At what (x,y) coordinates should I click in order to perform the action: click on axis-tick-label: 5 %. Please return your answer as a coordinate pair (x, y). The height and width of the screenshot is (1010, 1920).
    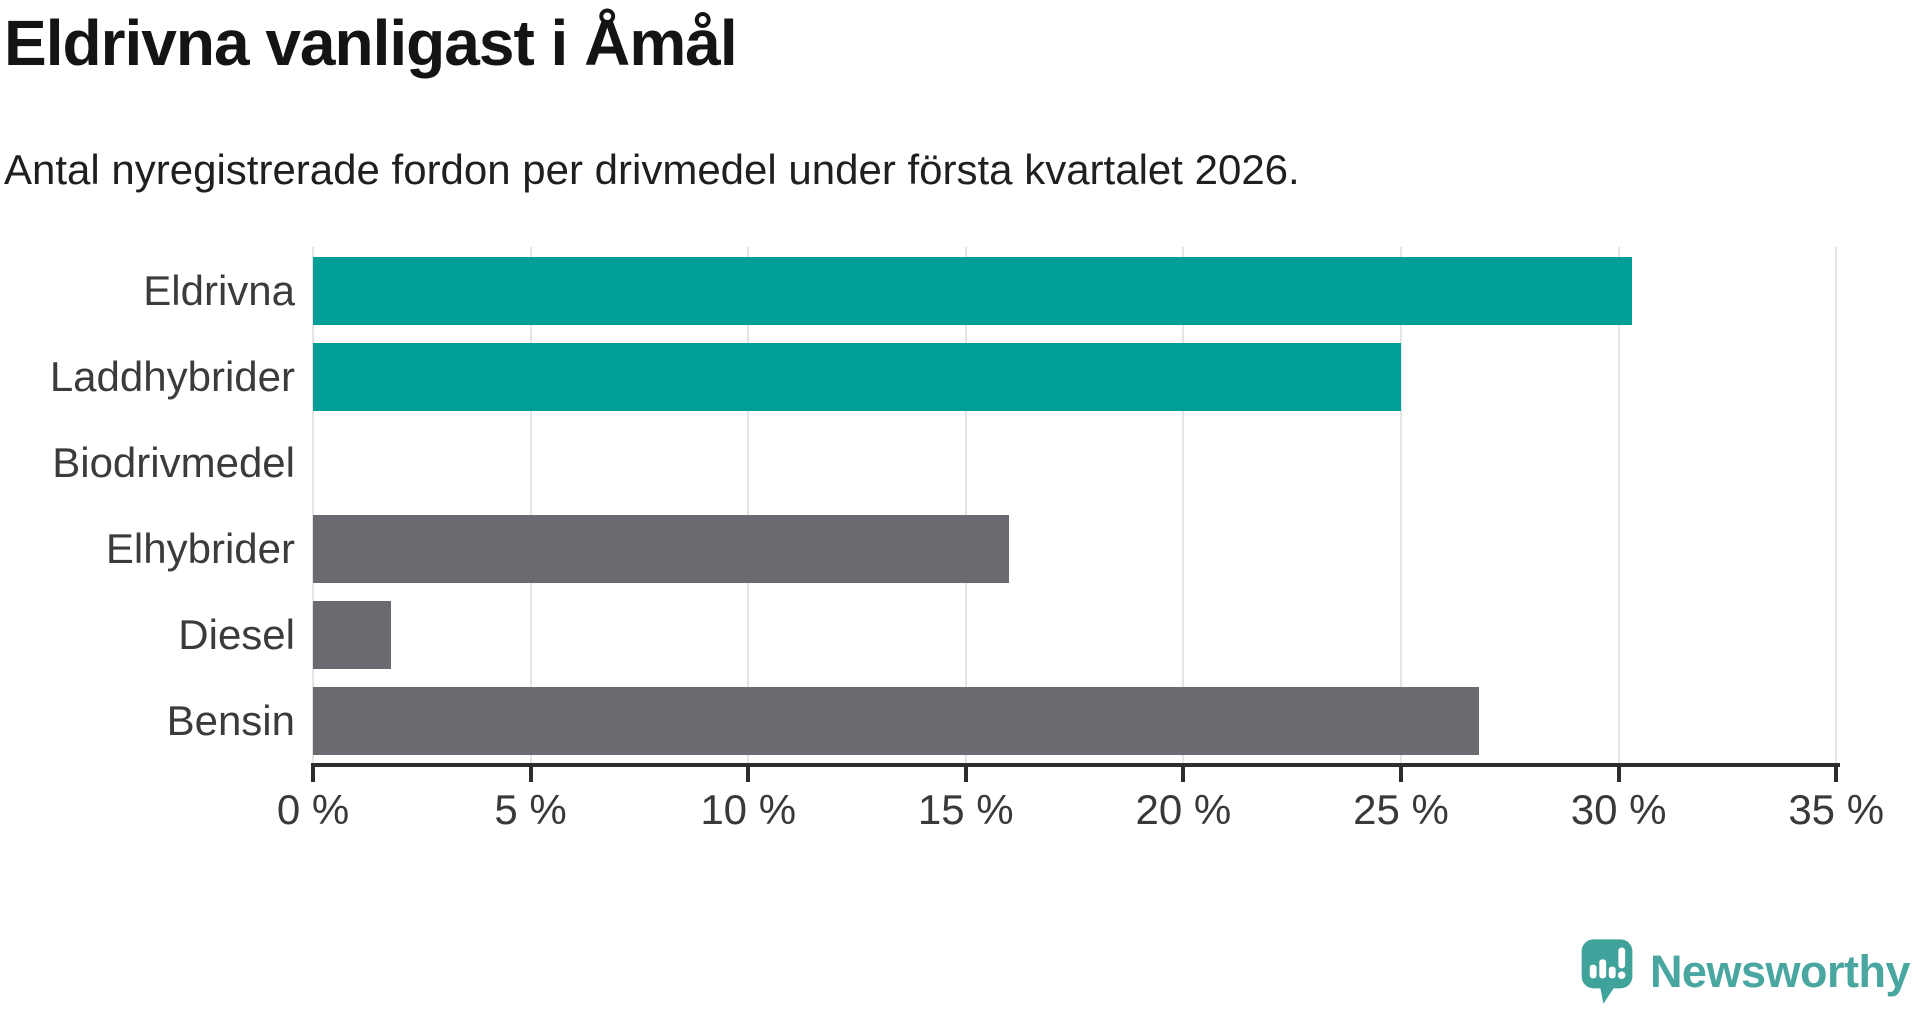
    Looking at the image, I should click on (530, 809).